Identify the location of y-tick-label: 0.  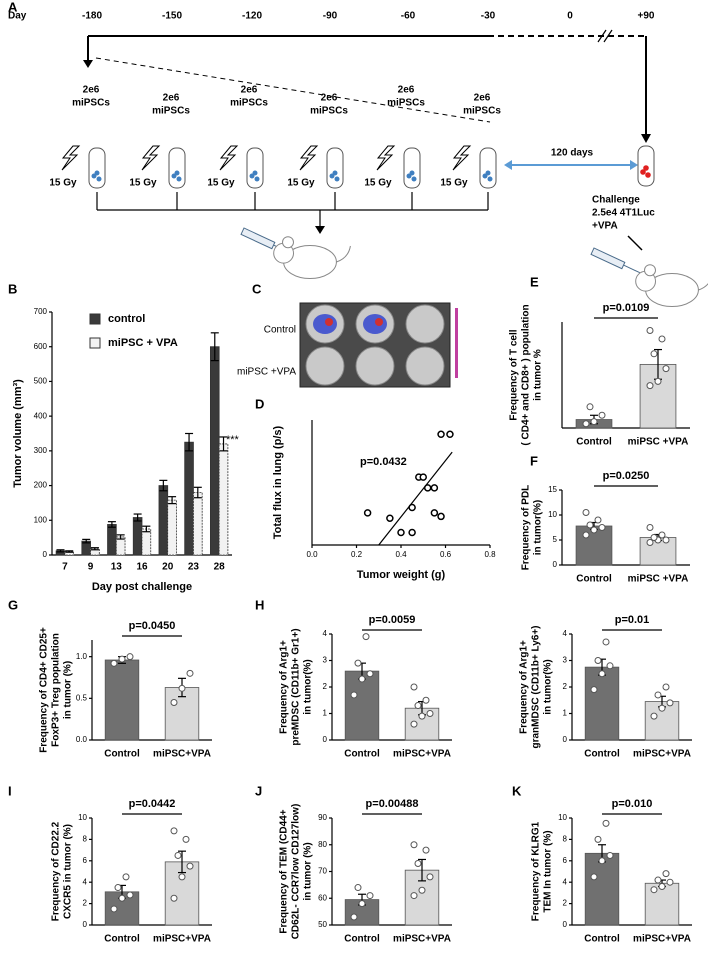
(325, 739).